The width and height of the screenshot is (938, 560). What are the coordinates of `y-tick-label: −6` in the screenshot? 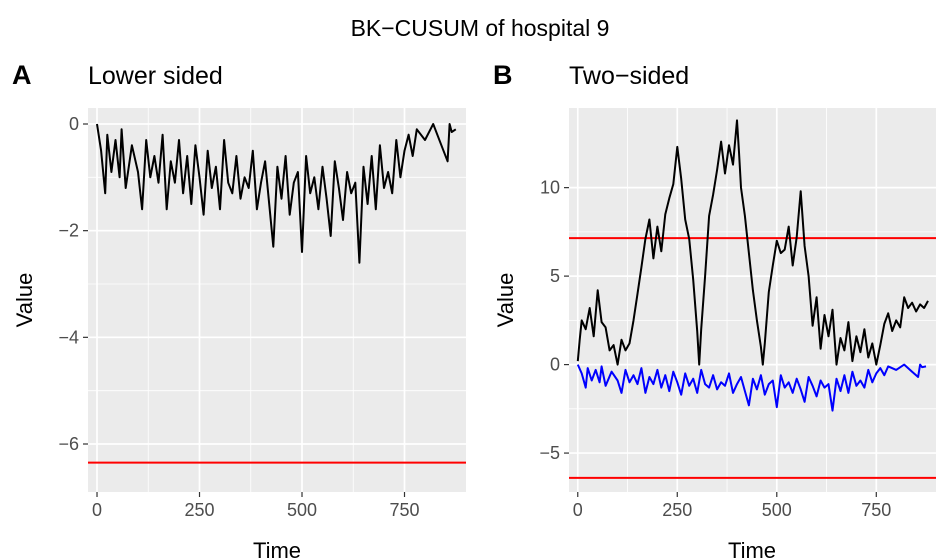 It's located at (68, 444).